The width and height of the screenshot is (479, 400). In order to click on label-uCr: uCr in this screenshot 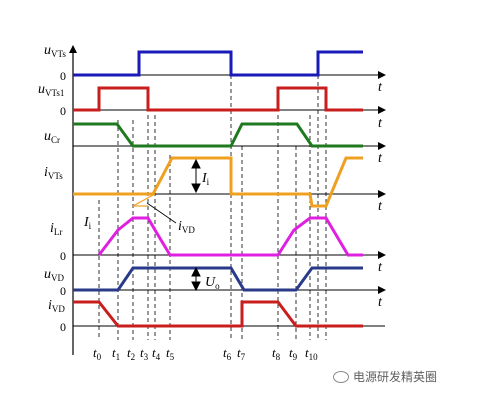, I will do `click(52, 137)`.